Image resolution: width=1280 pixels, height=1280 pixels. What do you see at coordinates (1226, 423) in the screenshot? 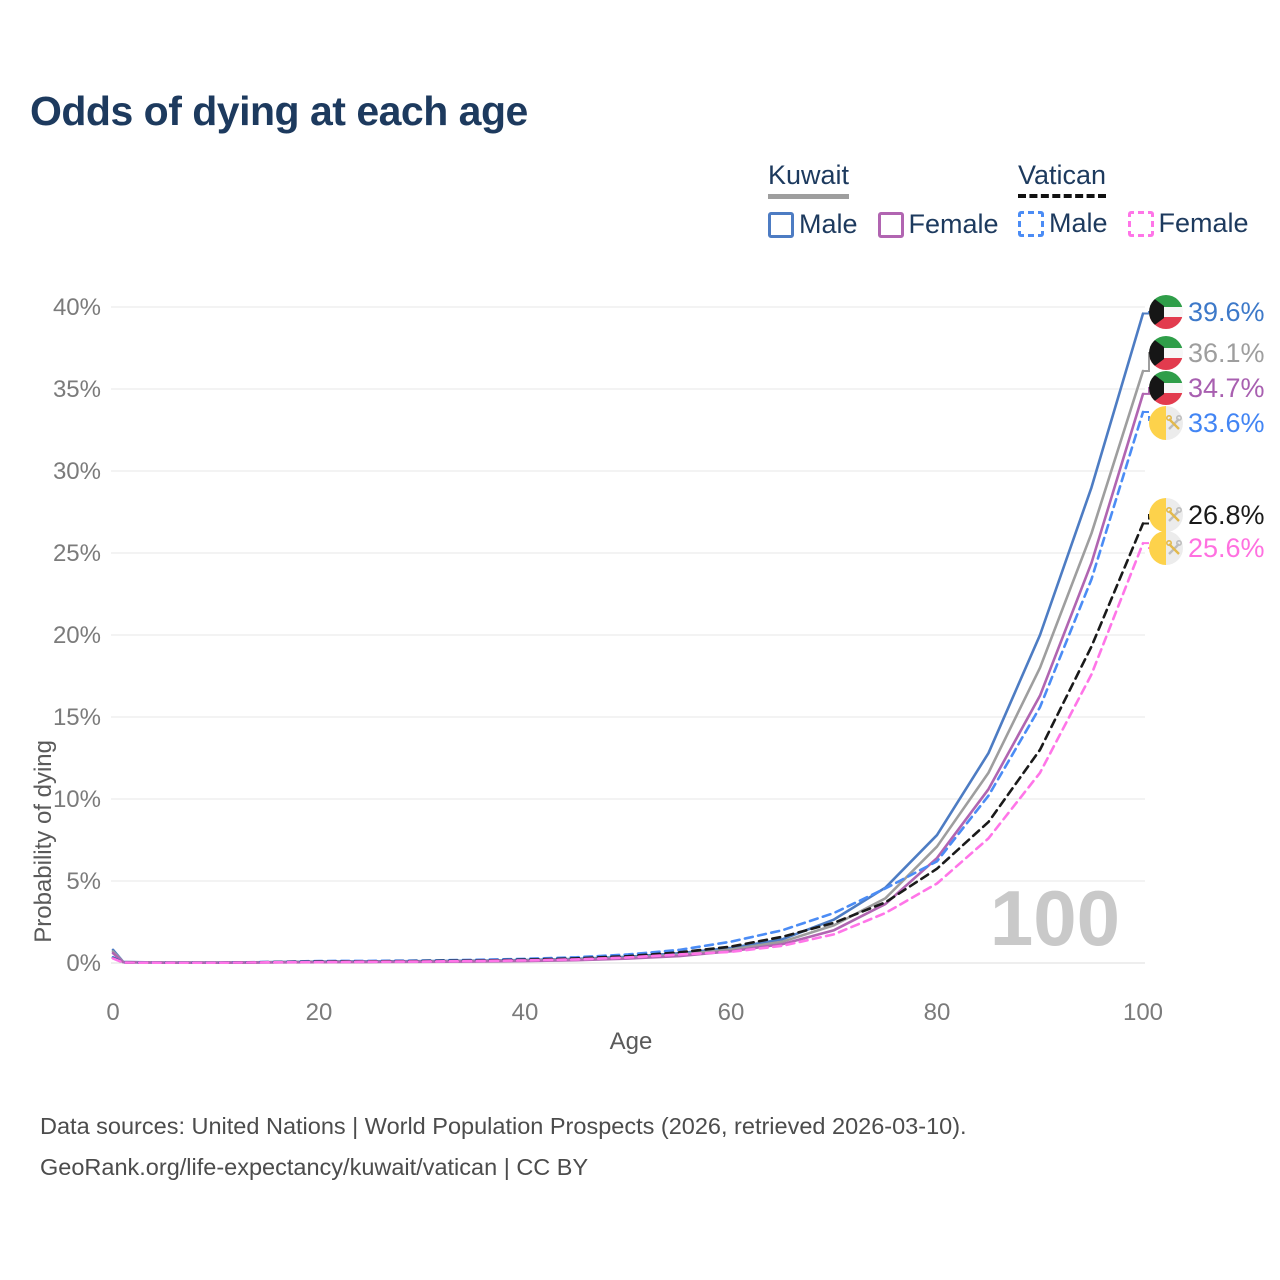
I see `end-value-label-vatican-male: 33.6%` at bounding box center [1226, 423].